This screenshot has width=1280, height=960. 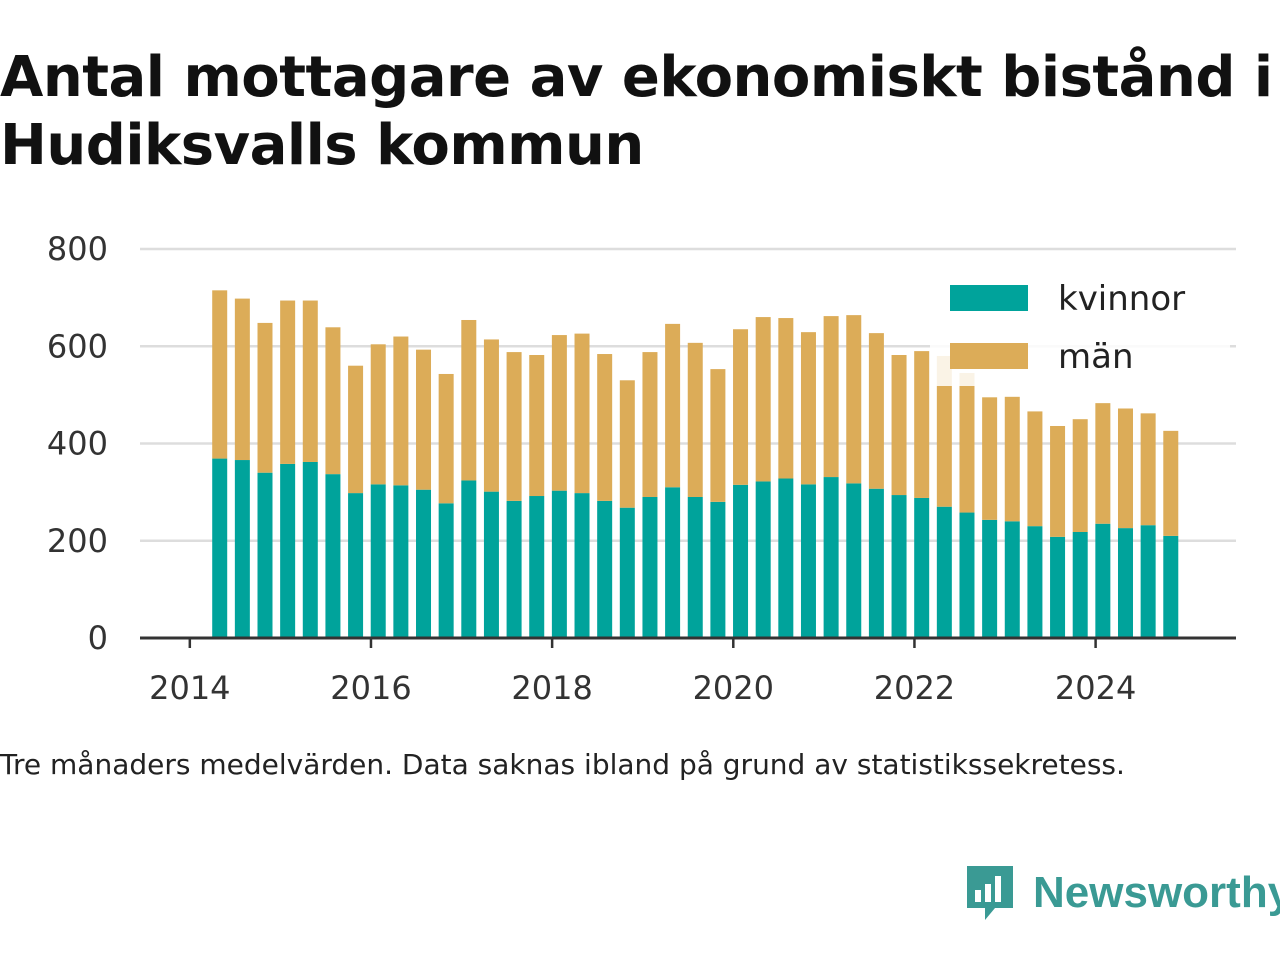 I want to click on brand-name: Newsworthy, so click(x=1156, y=892).